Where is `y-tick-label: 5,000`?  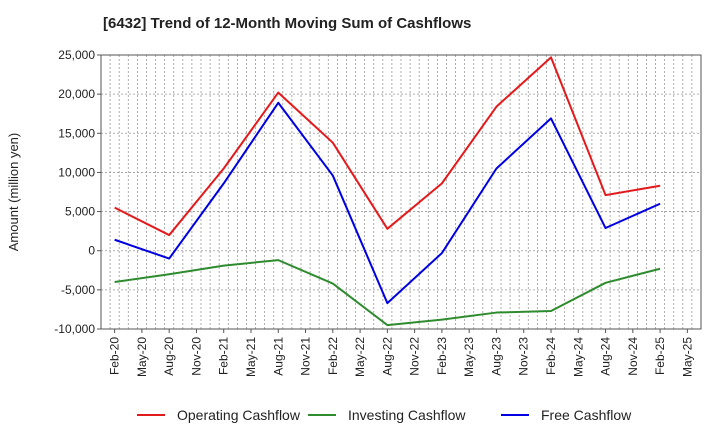
y-tick-label: 5,000 is located at coordinates (80, 212).